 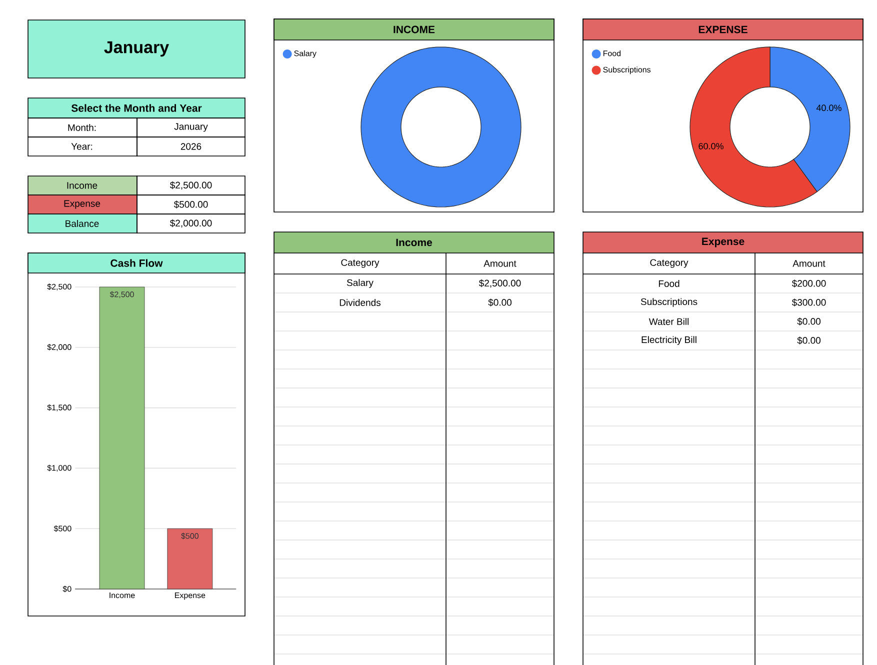 I want to click on text: 2026, so click(x=191, y=146).